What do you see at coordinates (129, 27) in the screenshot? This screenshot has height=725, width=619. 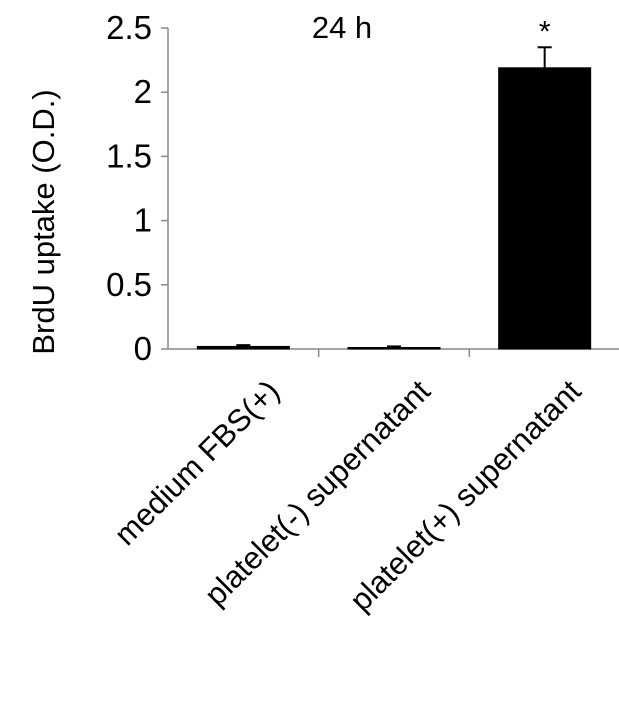 I see `y-tick-label: 2.5` at bounding box center [129, 27].